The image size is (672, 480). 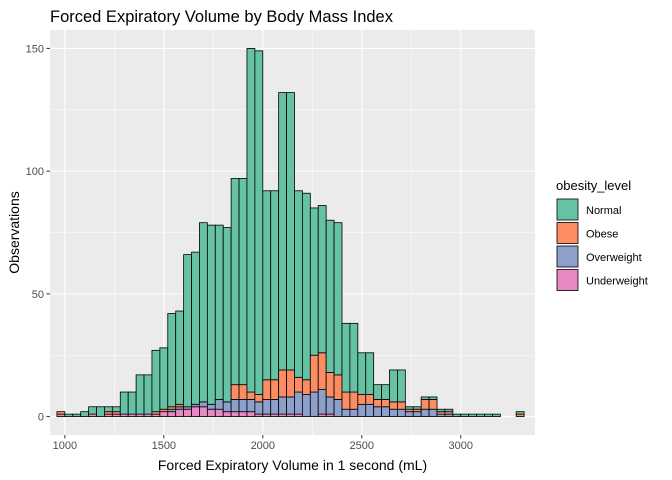 What do you see at coordinates (567, 280) in the screenshot?
I see `legend-key-underweight` at bounding box center [567, 280].